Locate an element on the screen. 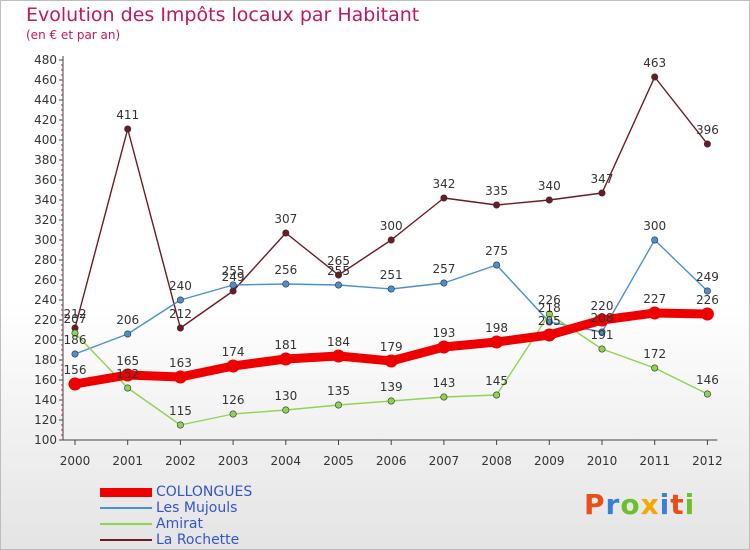 This screenshot has height=550, width=750. y-tick-label: 340 is located at coordinates (45, 200).